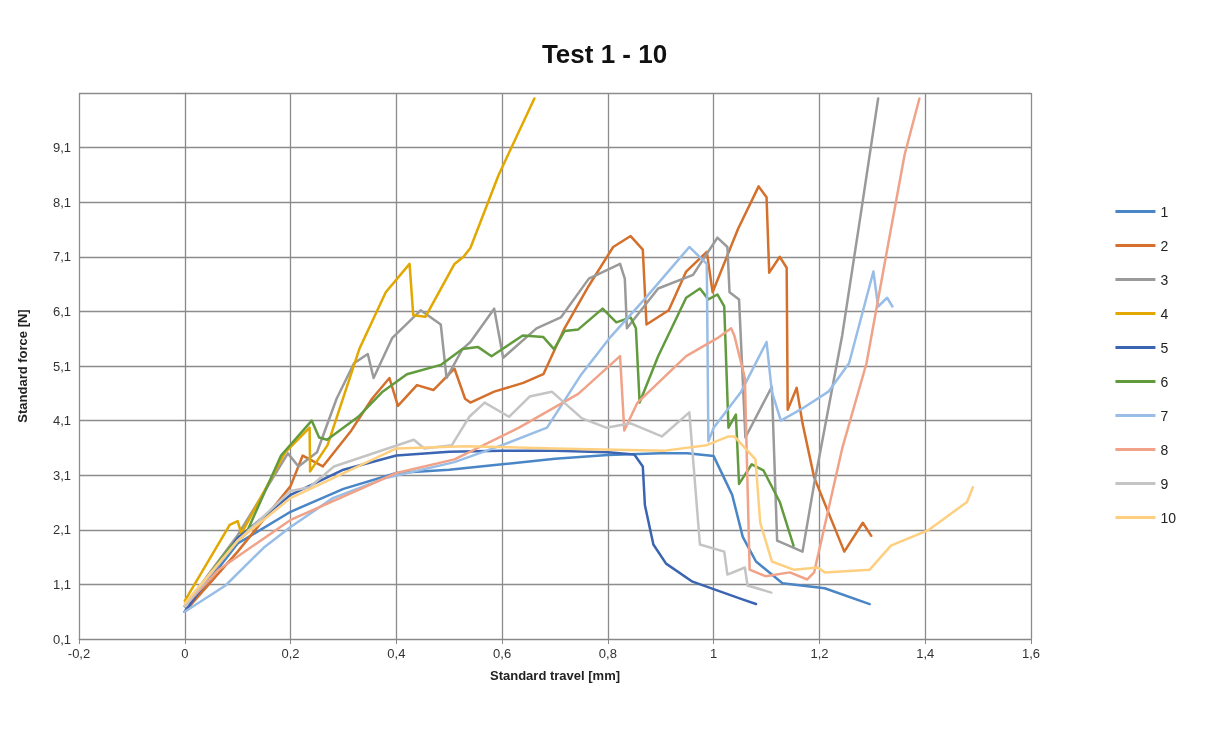 The image size is (1209, 729). I want to click on y-tick-label: 1,1, so click(61, 584).